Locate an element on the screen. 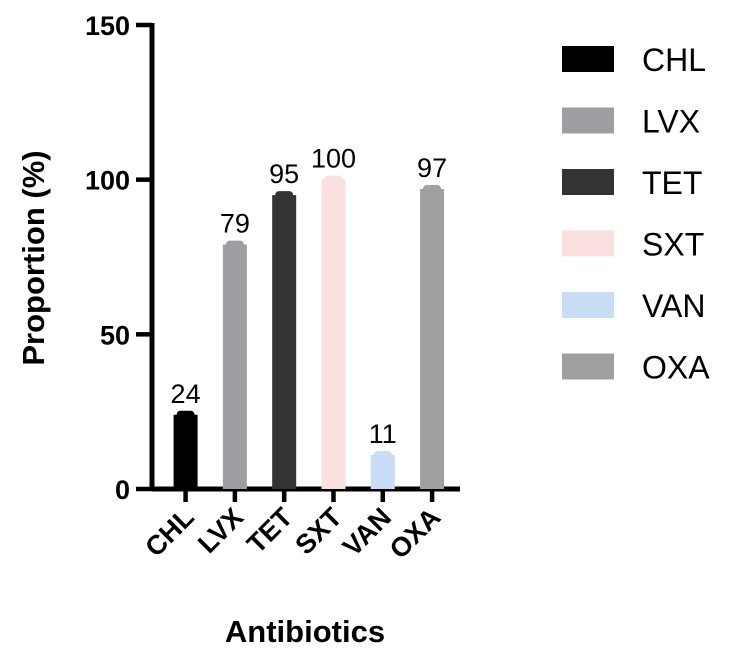  x-tick-label-van: VAN is located at coordinates (367, 532).